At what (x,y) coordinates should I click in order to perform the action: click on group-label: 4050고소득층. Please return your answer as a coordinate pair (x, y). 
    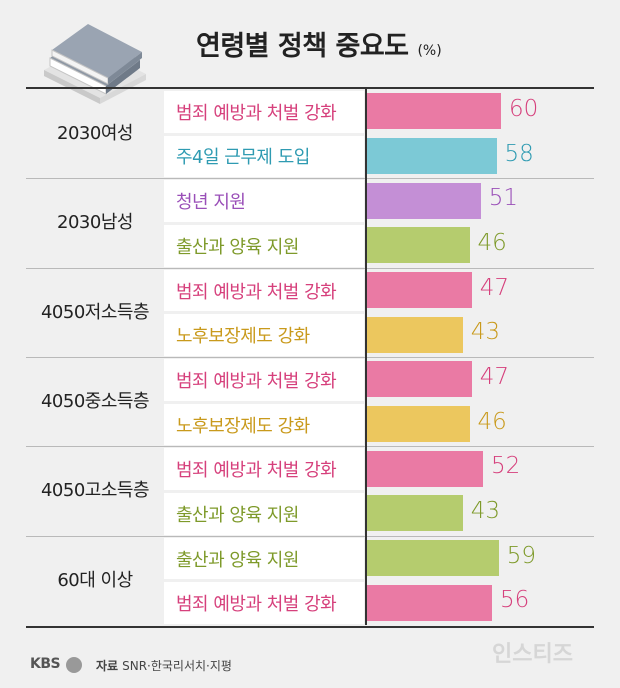
    Looking at the image, I should click on (95, 491).